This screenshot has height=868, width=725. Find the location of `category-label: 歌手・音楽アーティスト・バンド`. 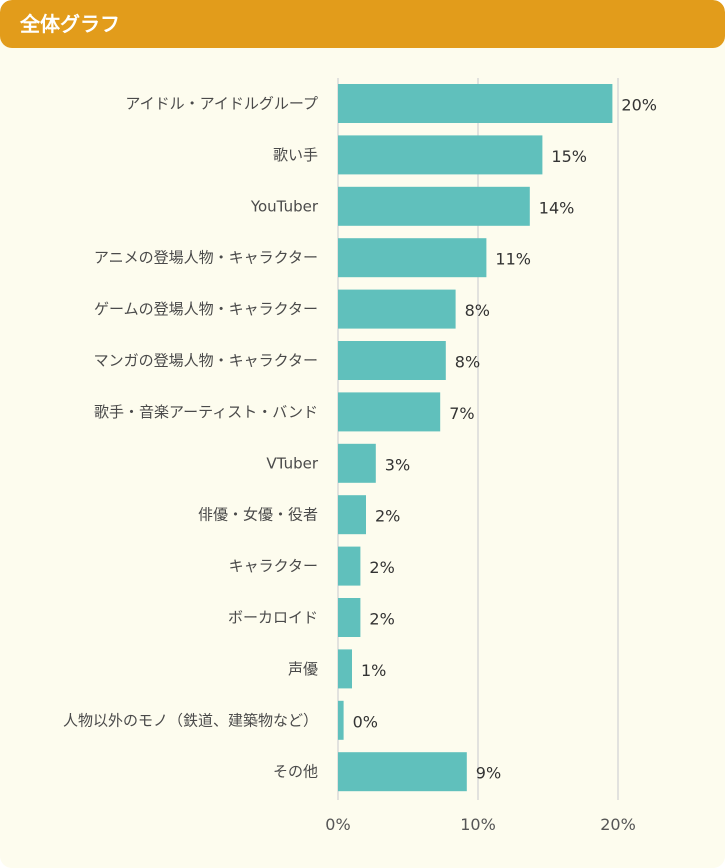

category-label: 歌手・音楽アーティスト・バンド is located at coordinates (206, 412).